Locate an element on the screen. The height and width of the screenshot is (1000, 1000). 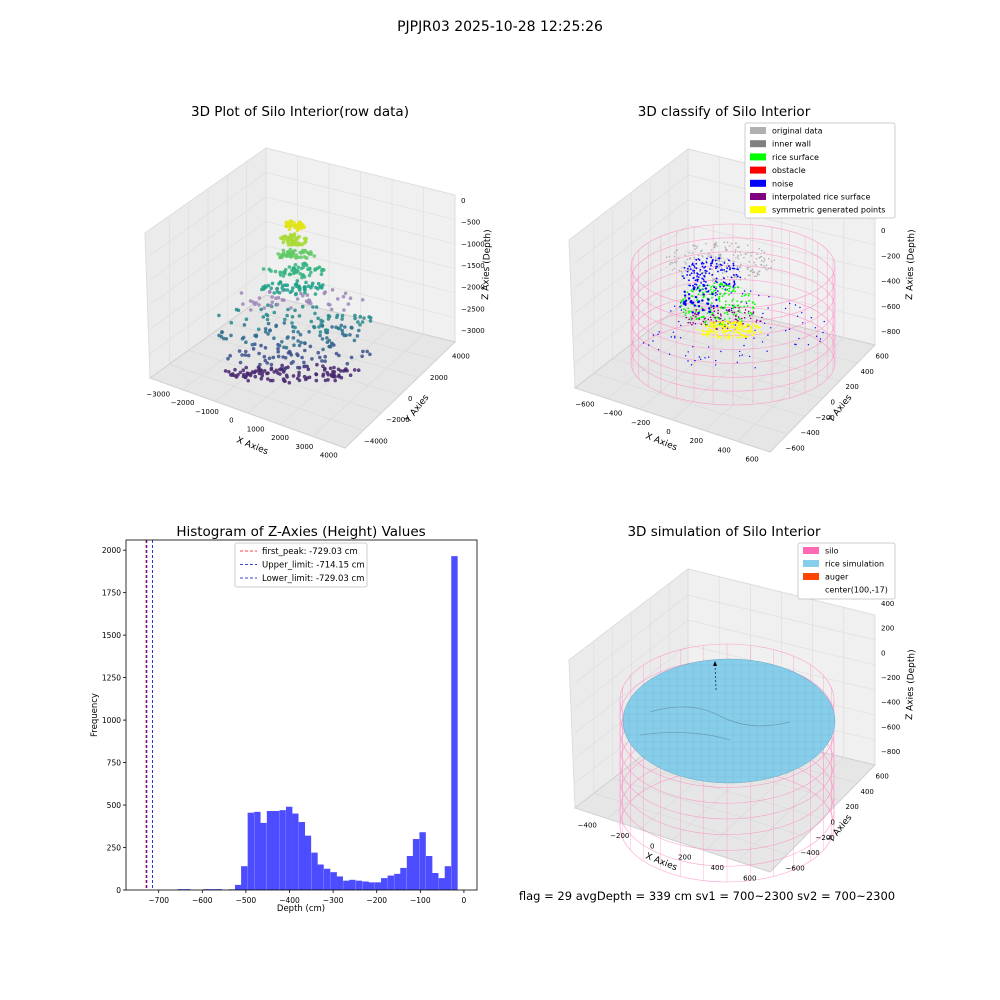
grid-line is located at coordinates (725, 269).